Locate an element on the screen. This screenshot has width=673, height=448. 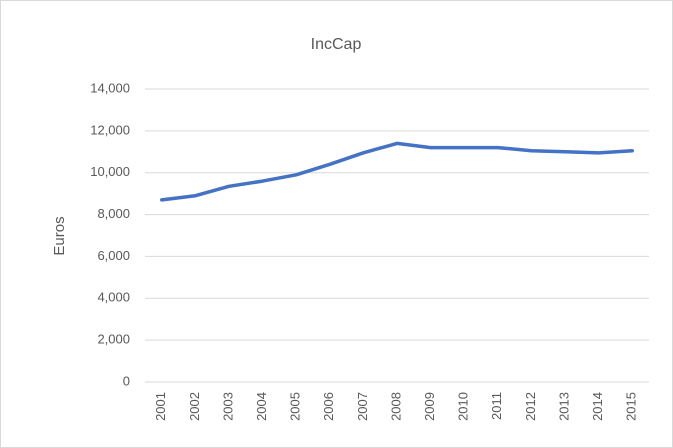
y-tick-label: 2,000 is located at coordinates (113, 339).